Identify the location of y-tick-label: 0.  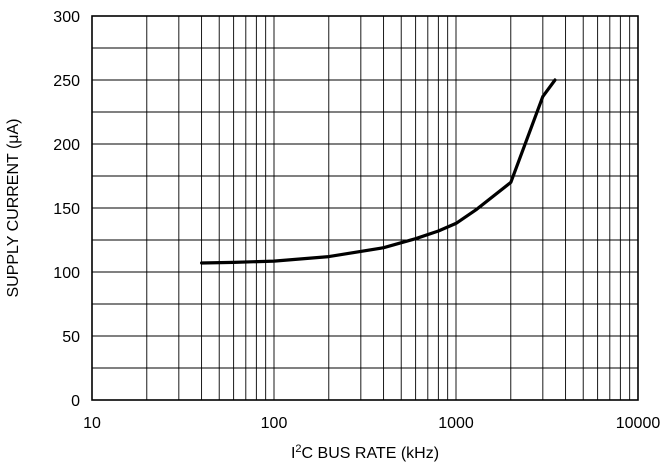
(75, 401).